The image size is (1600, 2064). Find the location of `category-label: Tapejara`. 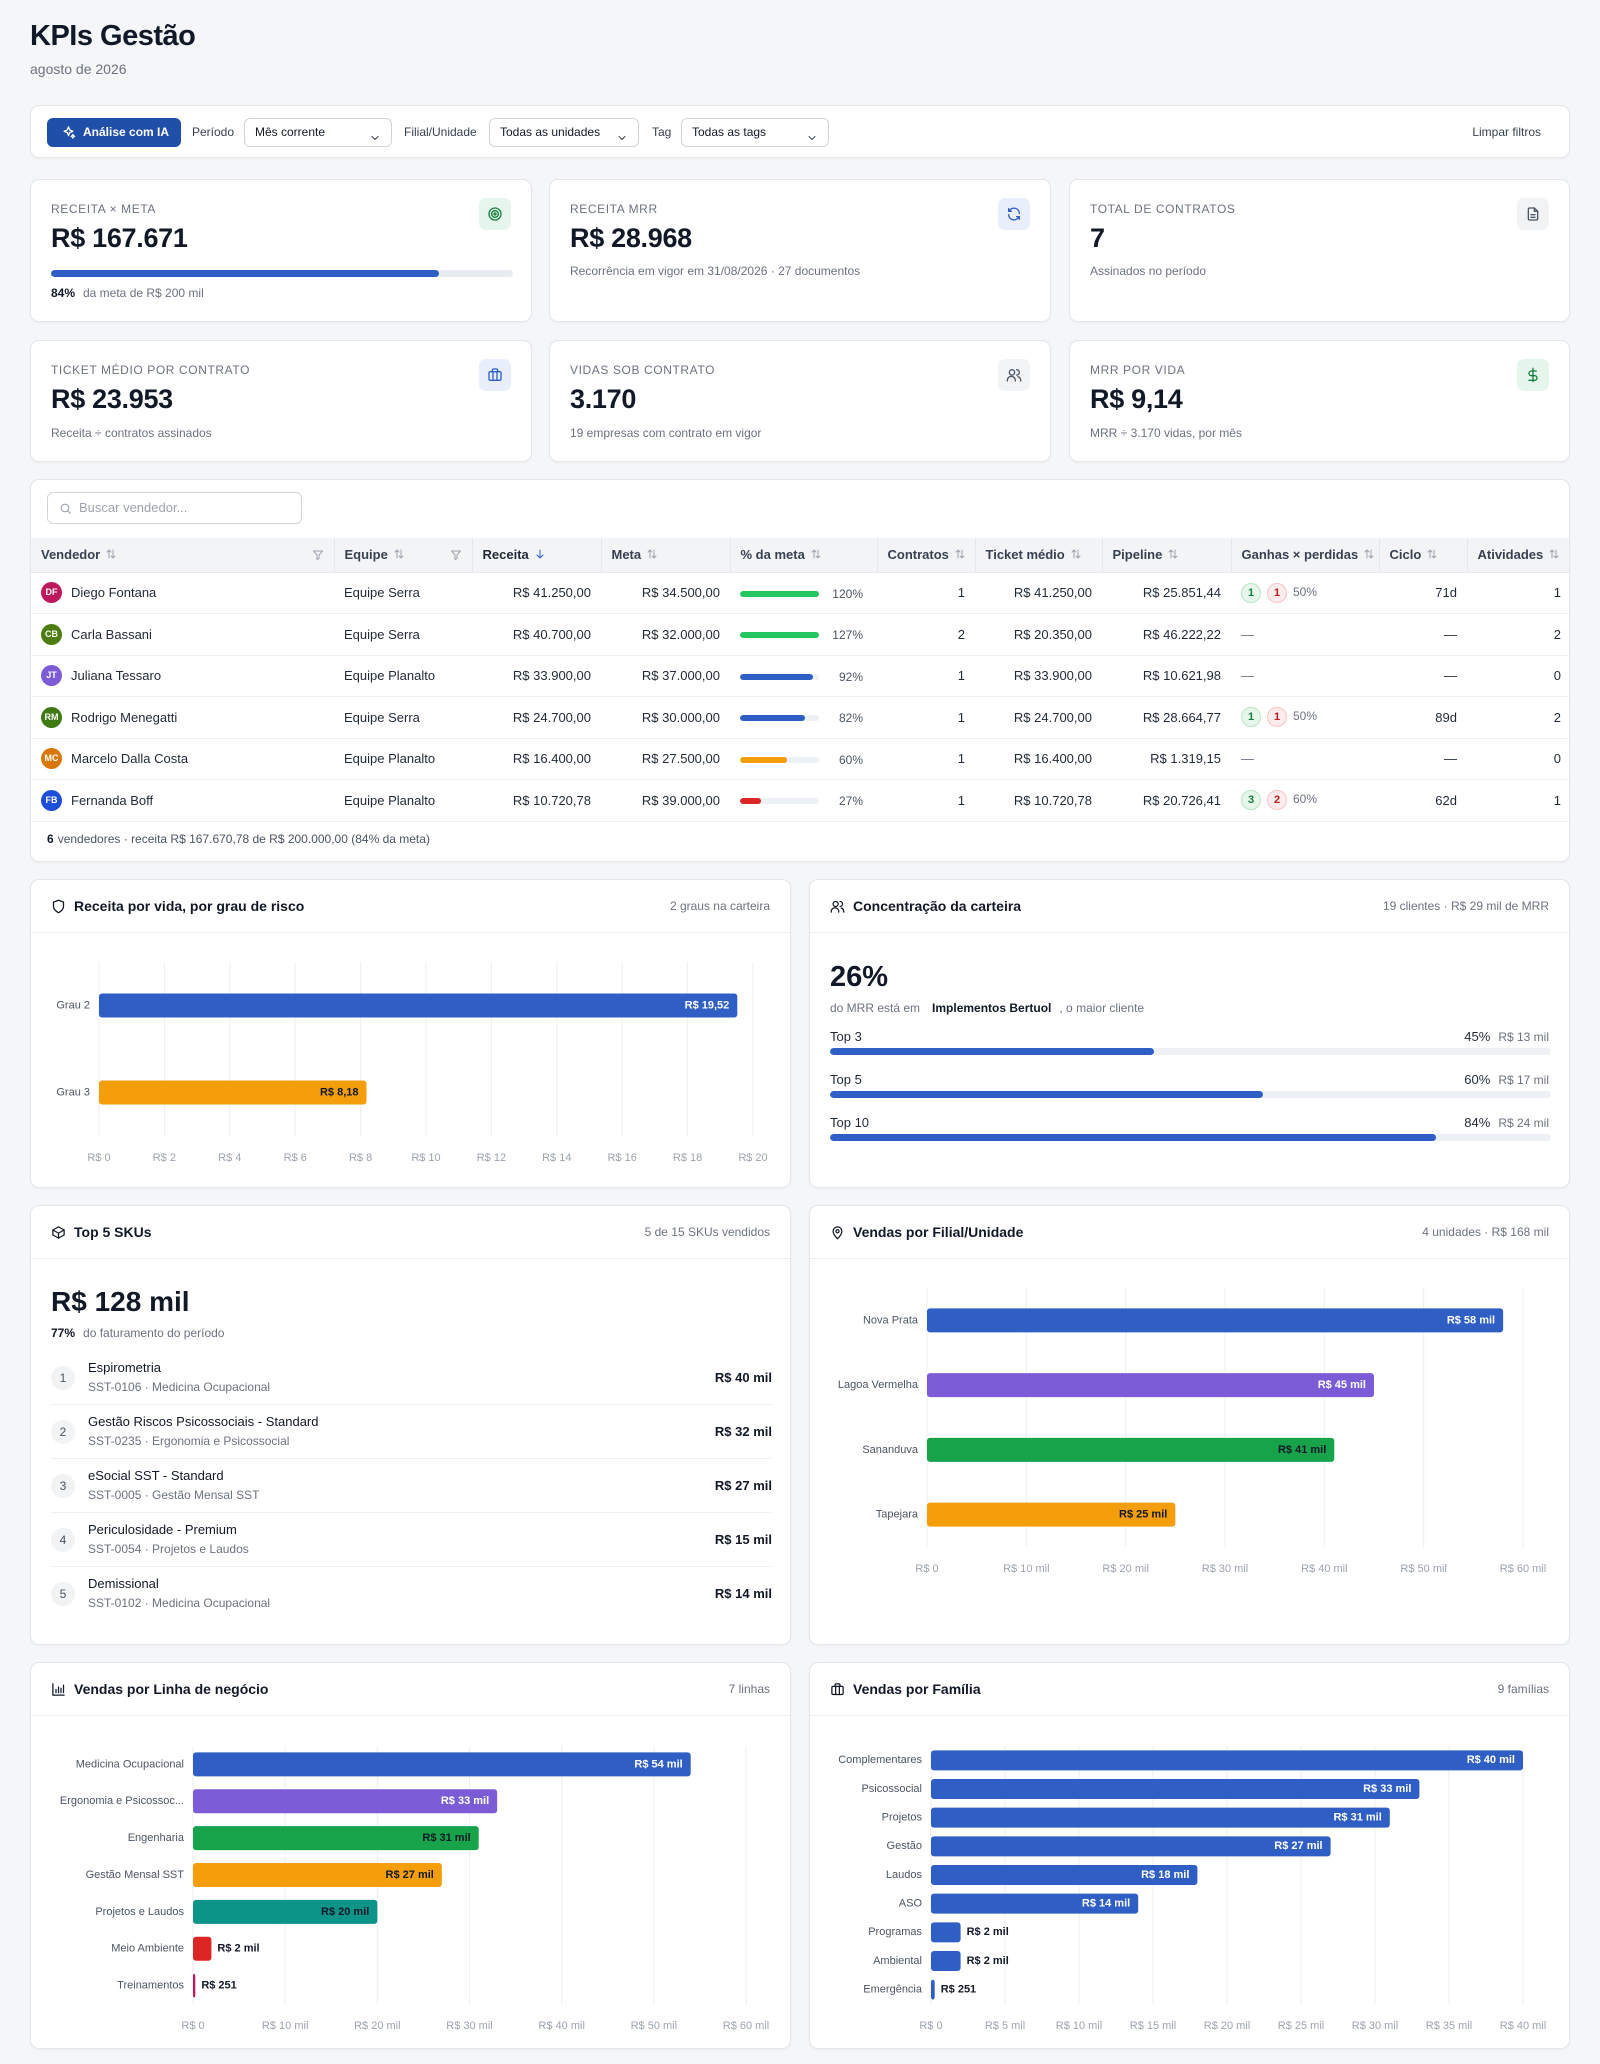

category-label: Tapejara is located at coordinates (897, 1515).